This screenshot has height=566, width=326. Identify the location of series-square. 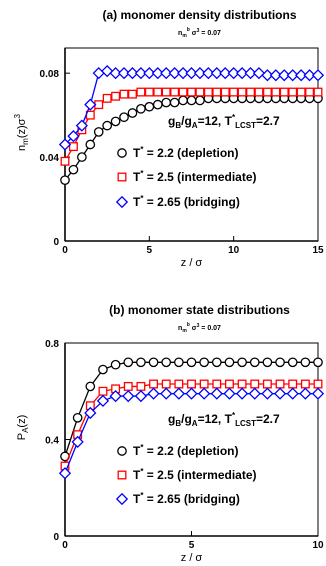
(191, 425).